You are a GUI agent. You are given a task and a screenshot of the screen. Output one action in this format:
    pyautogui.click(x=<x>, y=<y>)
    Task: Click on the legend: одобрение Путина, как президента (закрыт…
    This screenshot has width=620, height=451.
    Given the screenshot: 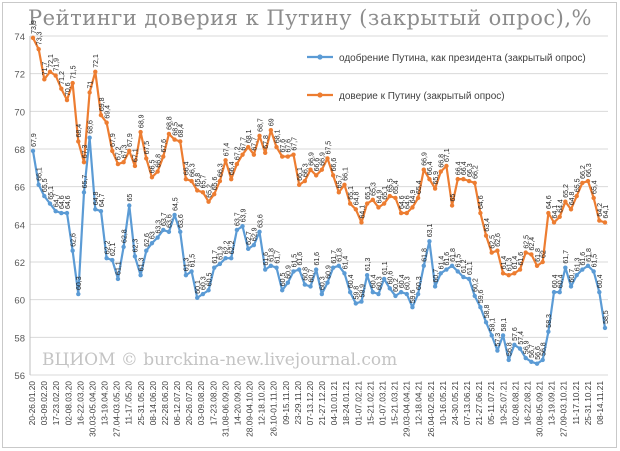 What is the action you would take?
    pyautogui.click(x=446, y=77)
    